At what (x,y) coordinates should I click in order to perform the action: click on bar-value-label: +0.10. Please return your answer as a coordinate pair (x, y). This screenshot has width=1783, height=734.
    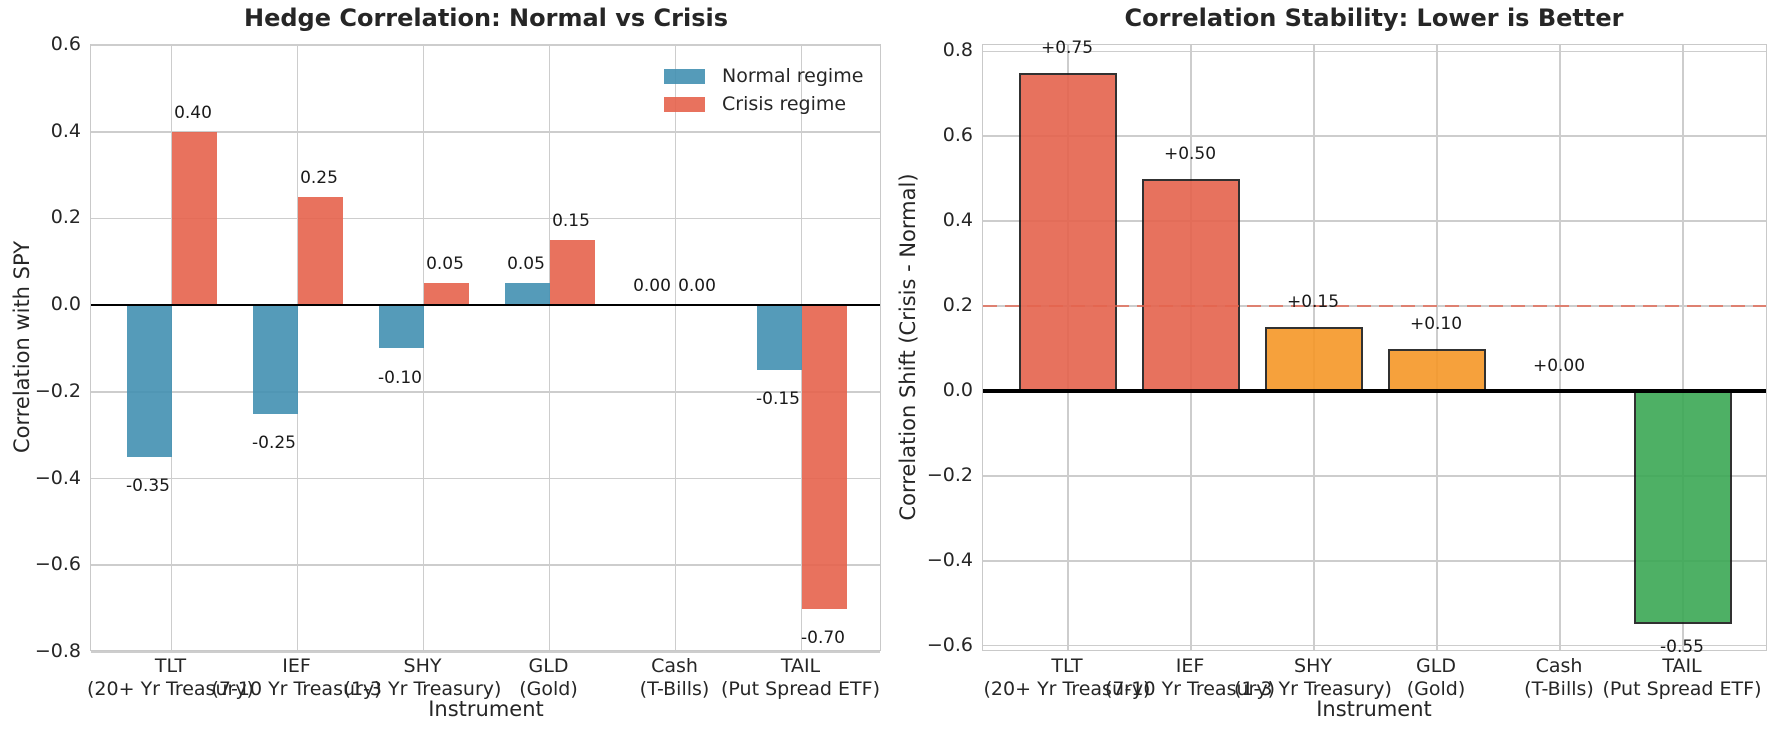
    Looking at the image, I should click on (1436, 323).